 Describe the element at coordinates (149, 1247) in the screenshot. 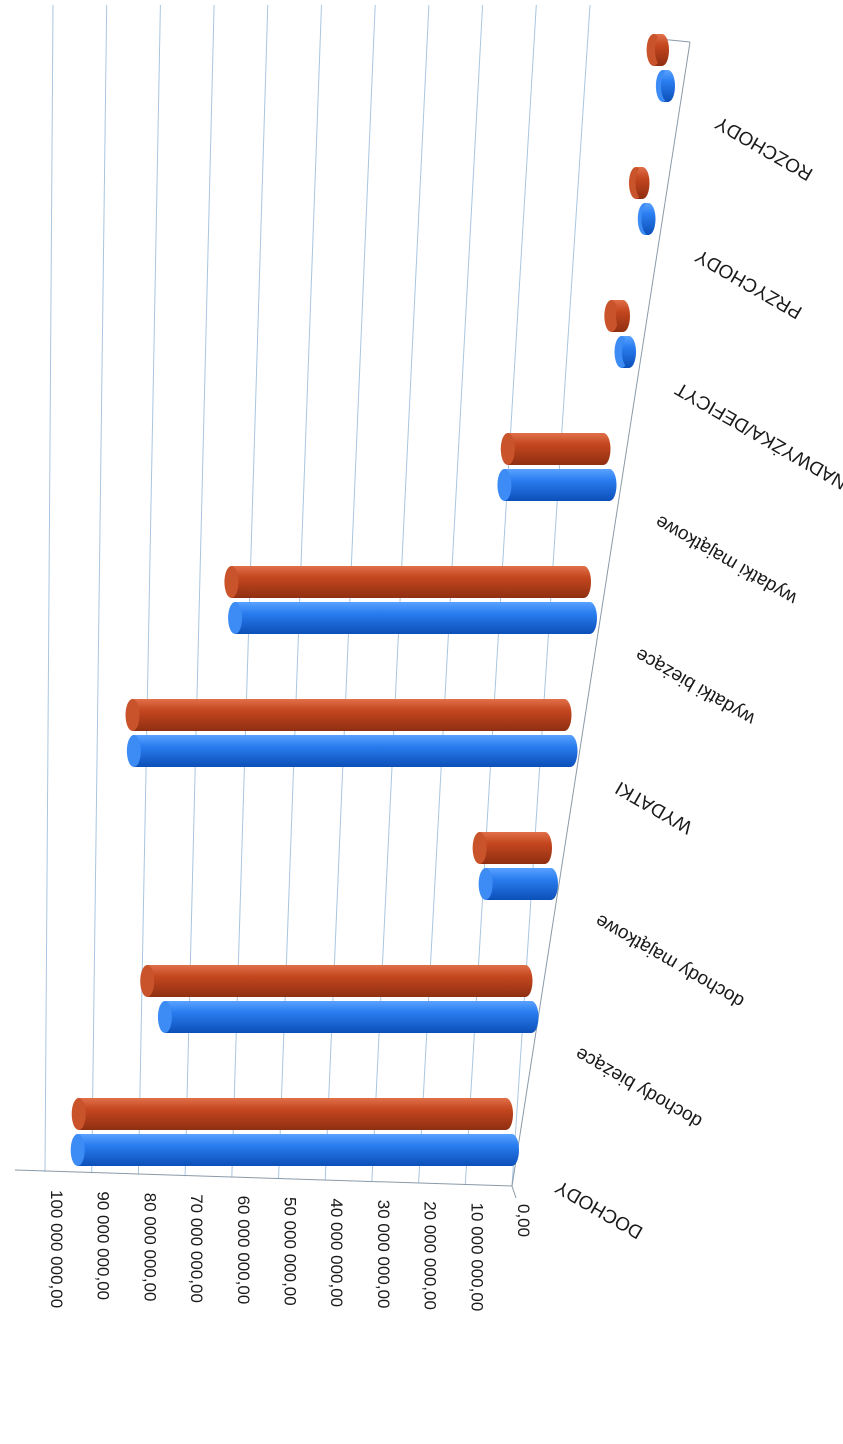

I see `tick-label: 80 000 000,00` at that location.